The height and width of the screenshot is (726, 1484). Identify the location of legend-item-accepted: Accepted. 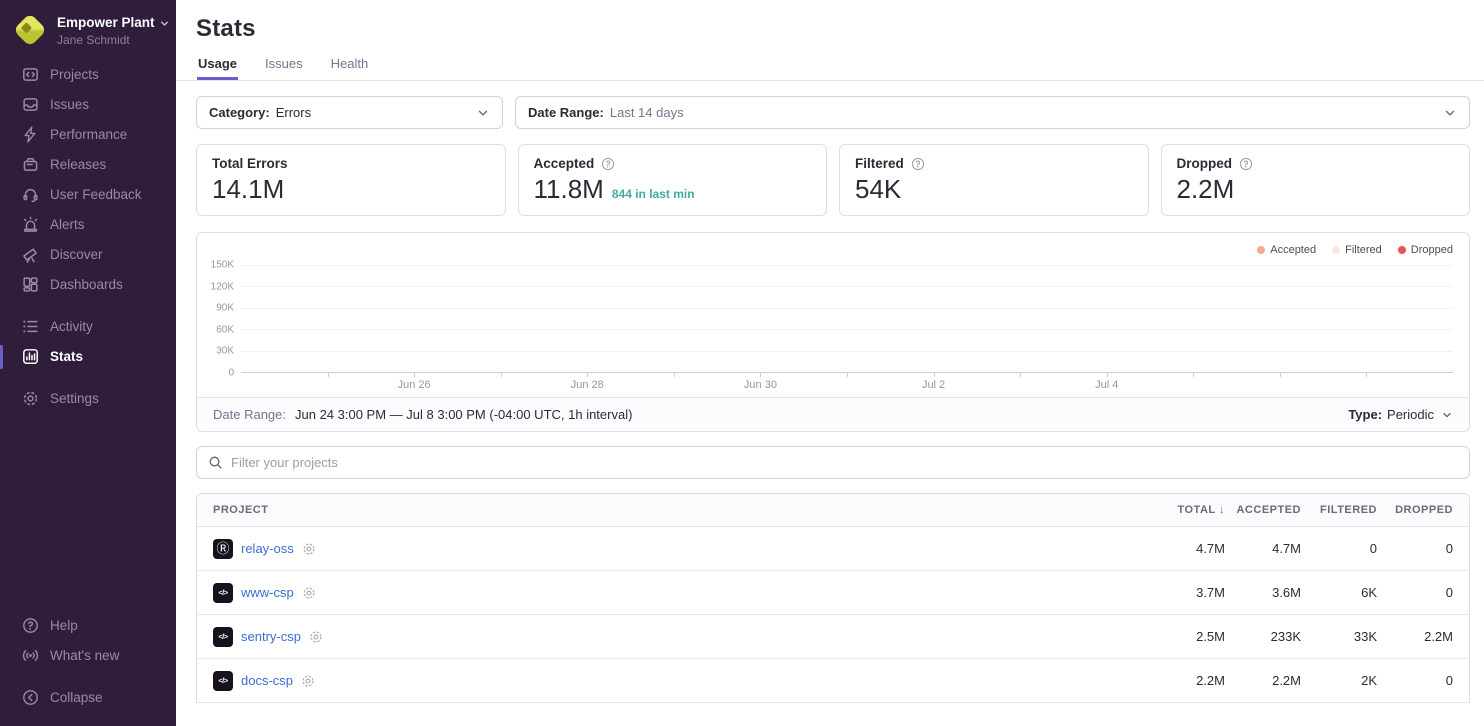
(1286, 250).